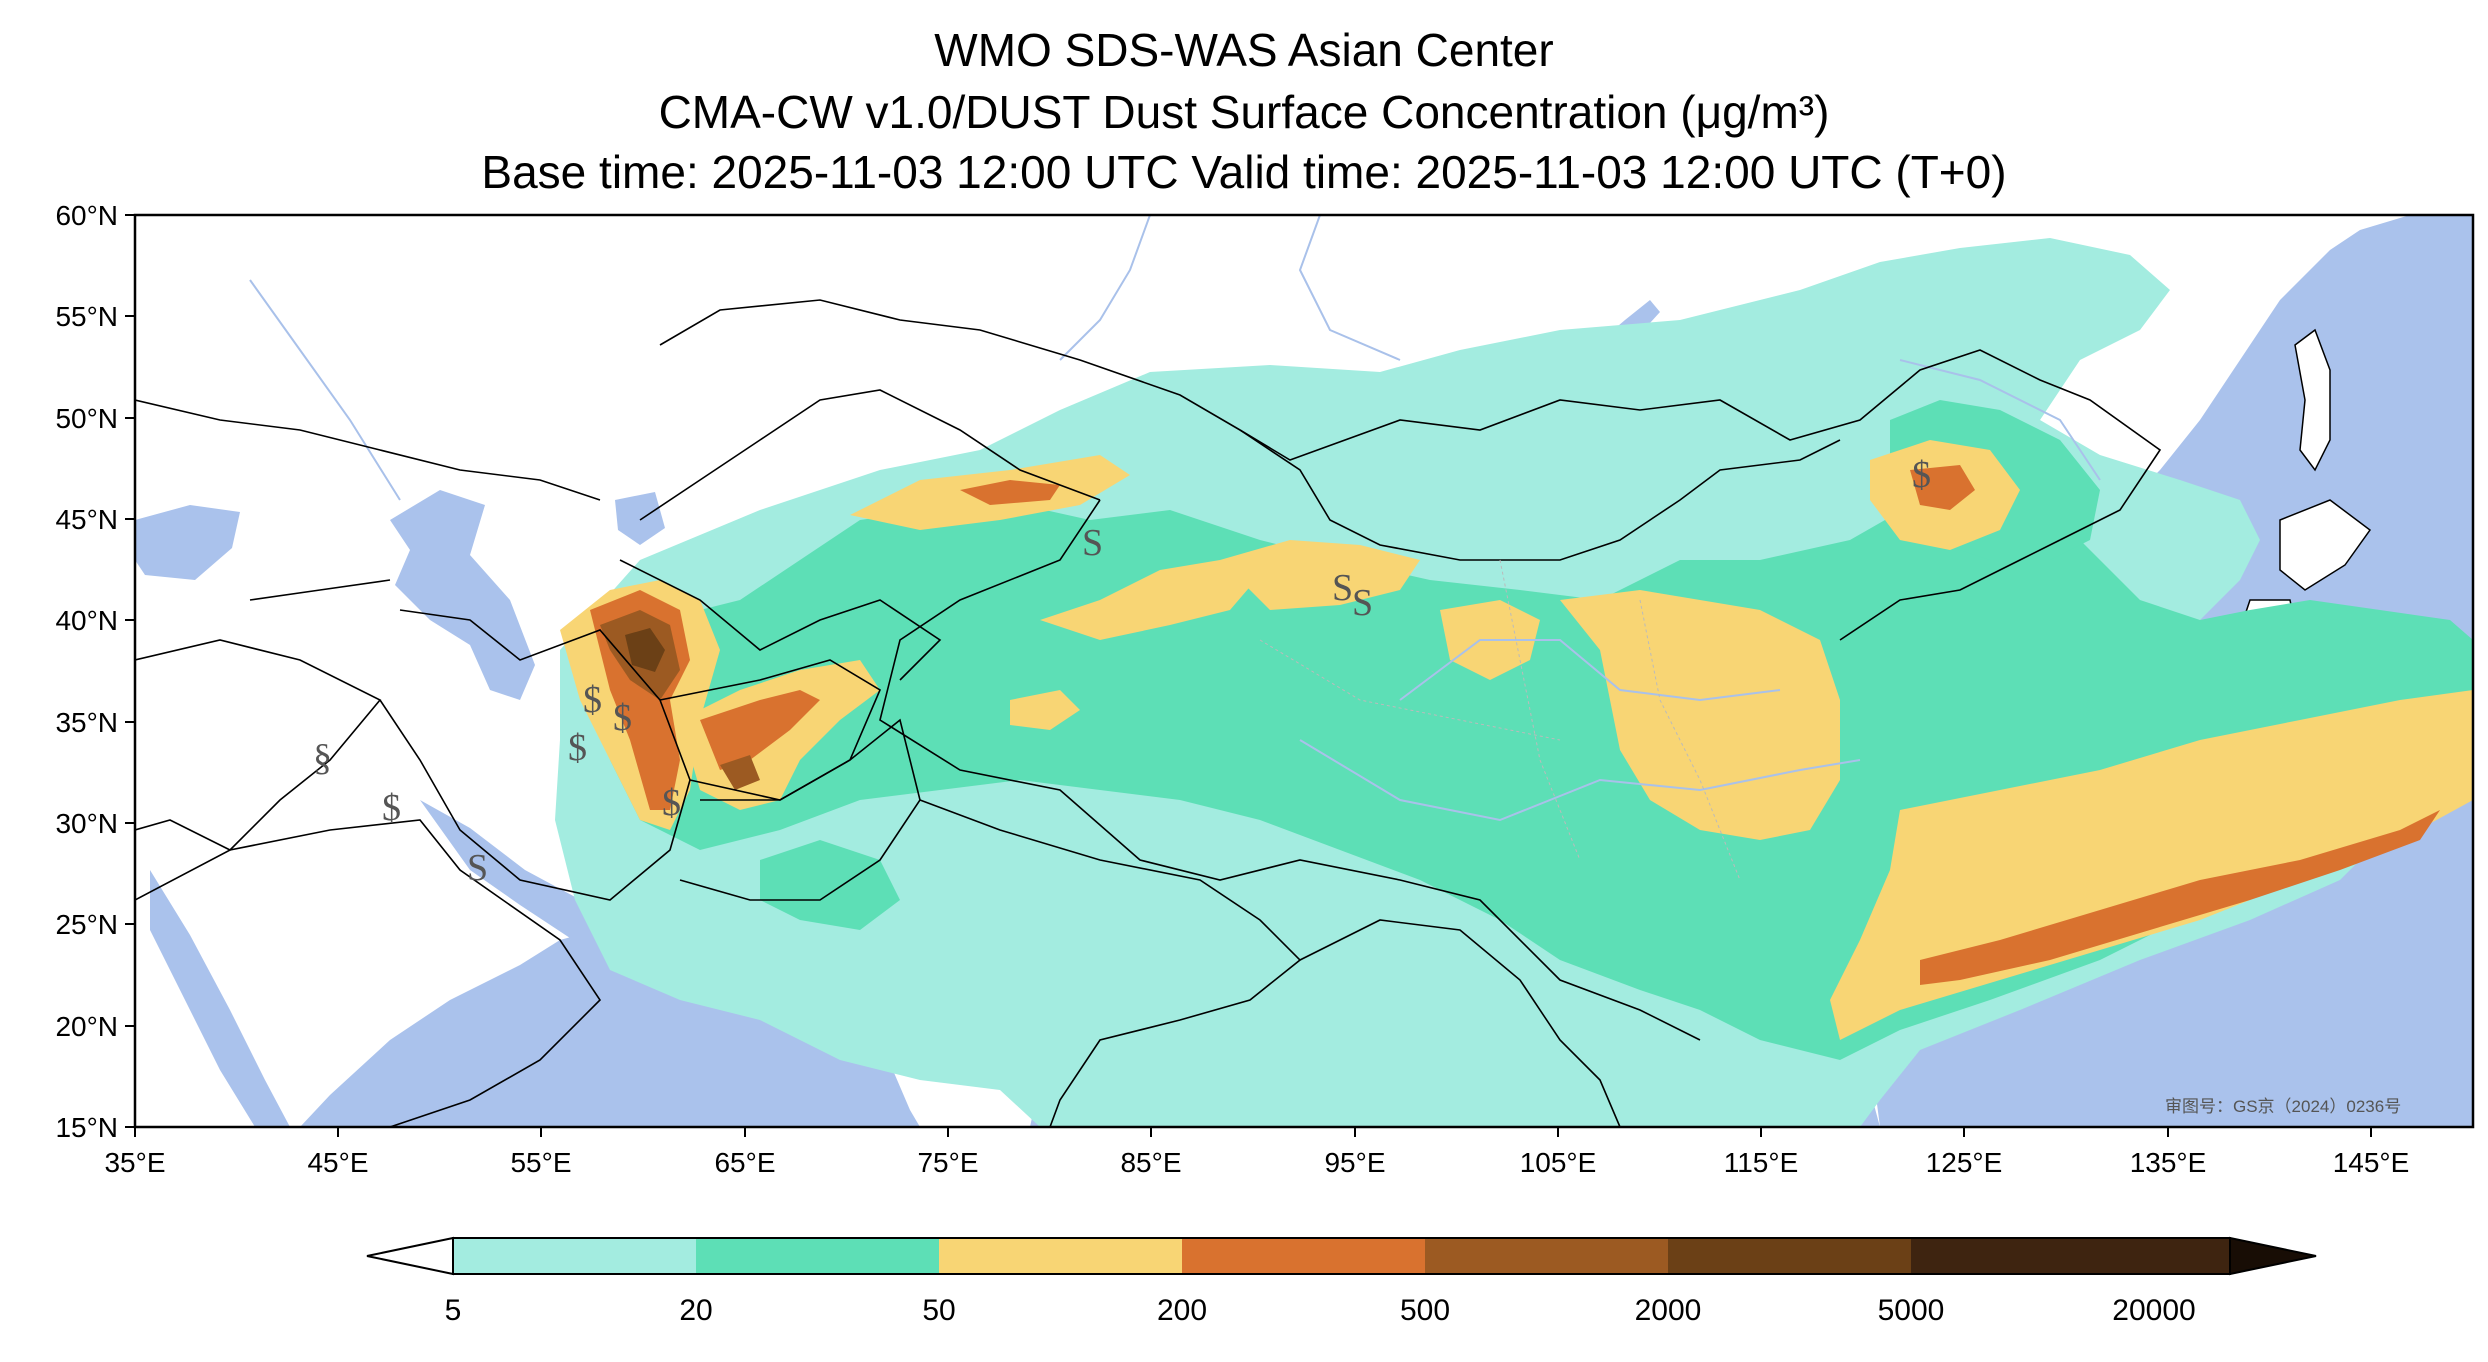  What do you see at coordinates (1460, 1023) in the screenshot?
I see `border-seasia` at bounding box center [1460, 1023].